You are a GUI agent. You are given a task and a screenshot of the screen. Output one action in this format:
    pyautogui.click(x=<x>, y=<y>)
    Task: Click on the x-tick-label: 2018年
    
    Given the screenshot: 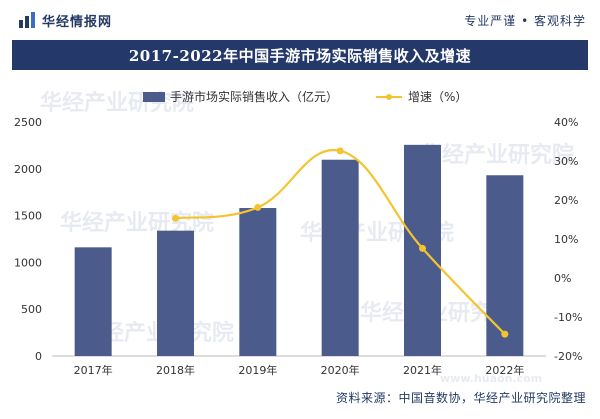 What is the action you would take?
    pyautogui.click(x=175, y=370)
    